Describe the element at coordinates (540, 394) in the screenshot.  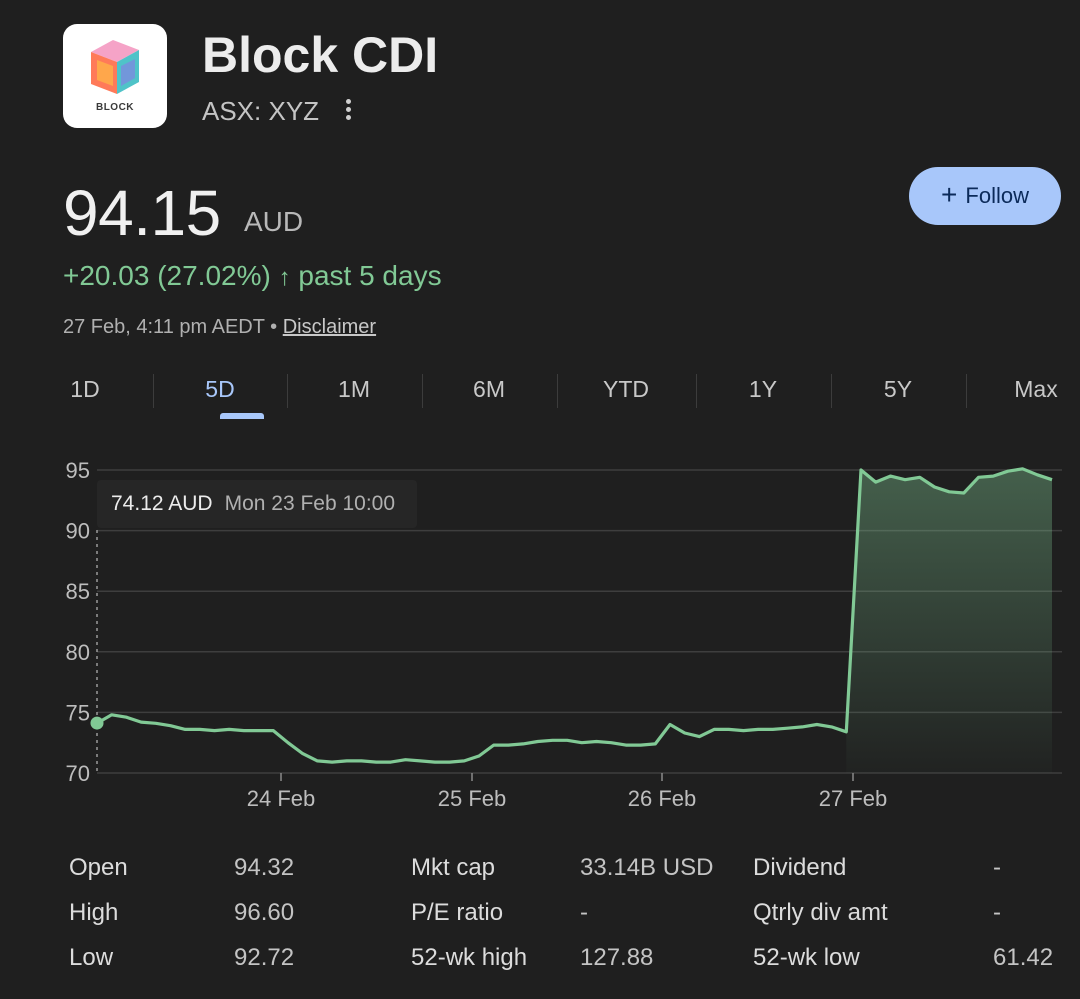
I see `range-tabs: 1D 5D 1M 6M YTD 1Y 5Y Max` at that location.